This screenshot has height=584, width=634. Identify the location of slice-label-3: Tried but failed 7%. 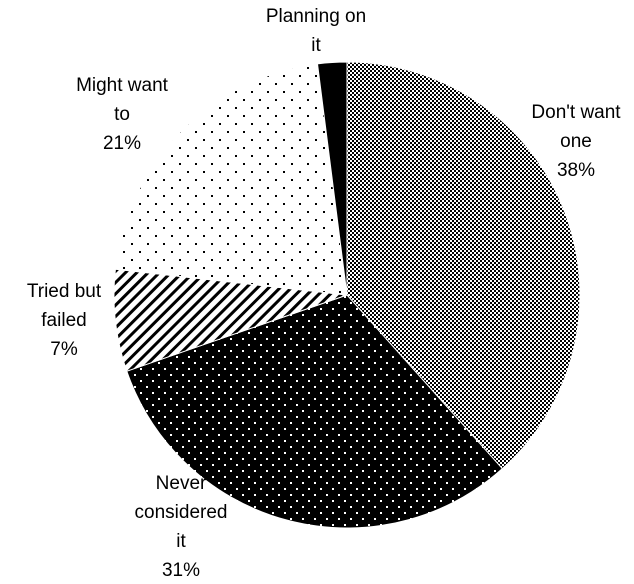
(64, 320).